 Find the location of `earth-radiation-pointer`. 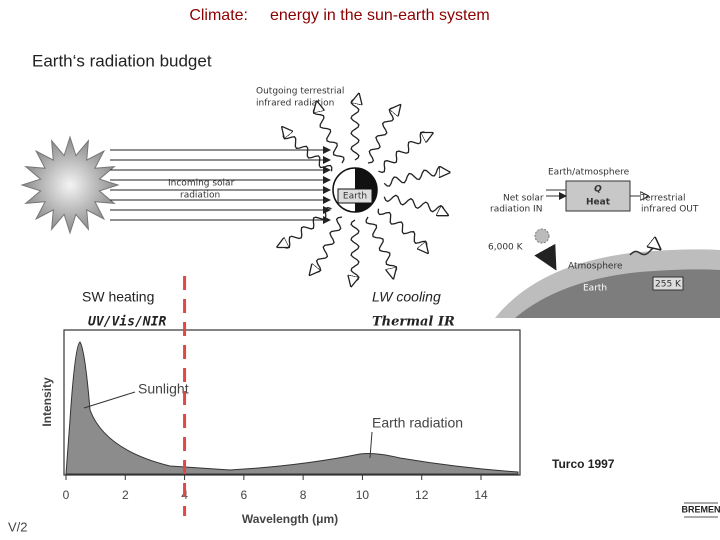

earth-radiation-pointer is located at coordinates (371, 445).